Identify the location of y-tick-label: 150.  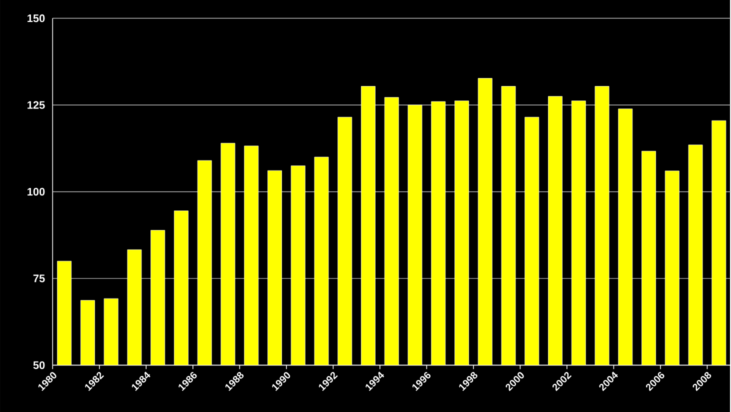
(36, 18).